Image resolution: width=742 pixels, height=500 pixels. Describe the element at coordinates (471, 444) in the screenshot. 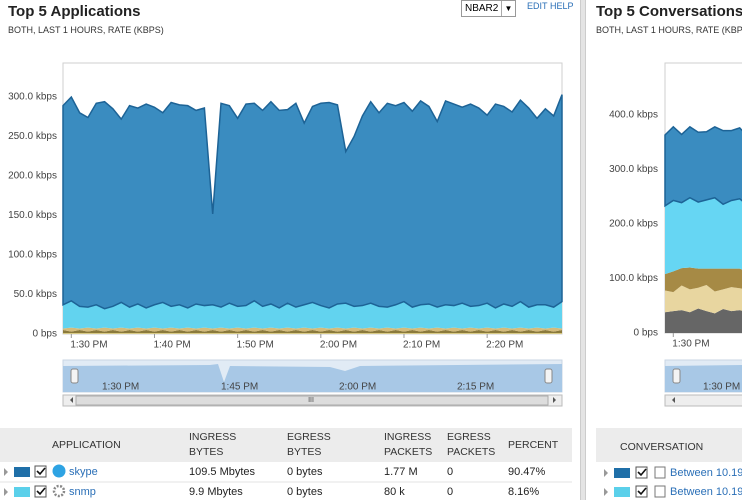

I see `column-header: EGRESS PACKETS` at that location.